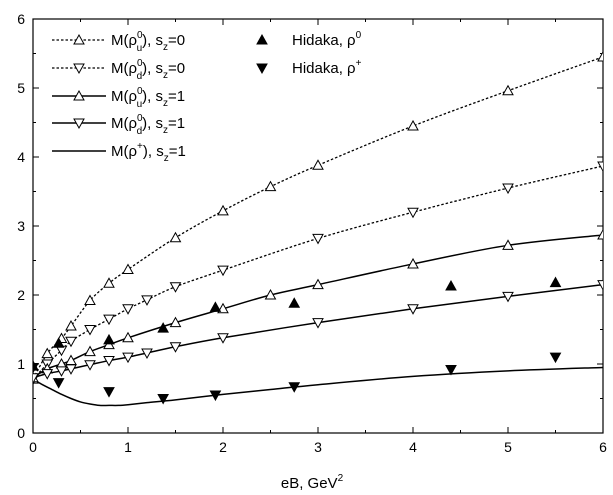 Image resolution: width=613 pixels, height=495 pixels. Describe the element at coordinates (21, 226) in the screenshot. I see `y-tick-label: 3` at that location.